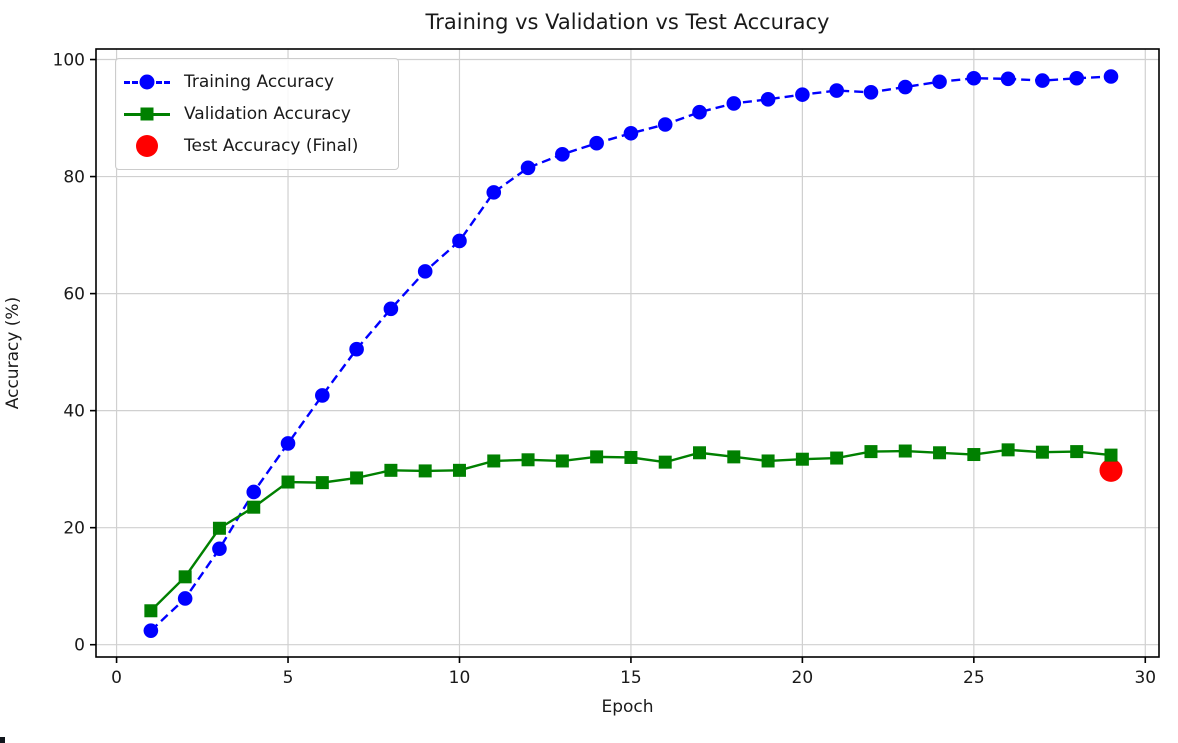  I want to click on training-legend-sample, so click(147, 82).